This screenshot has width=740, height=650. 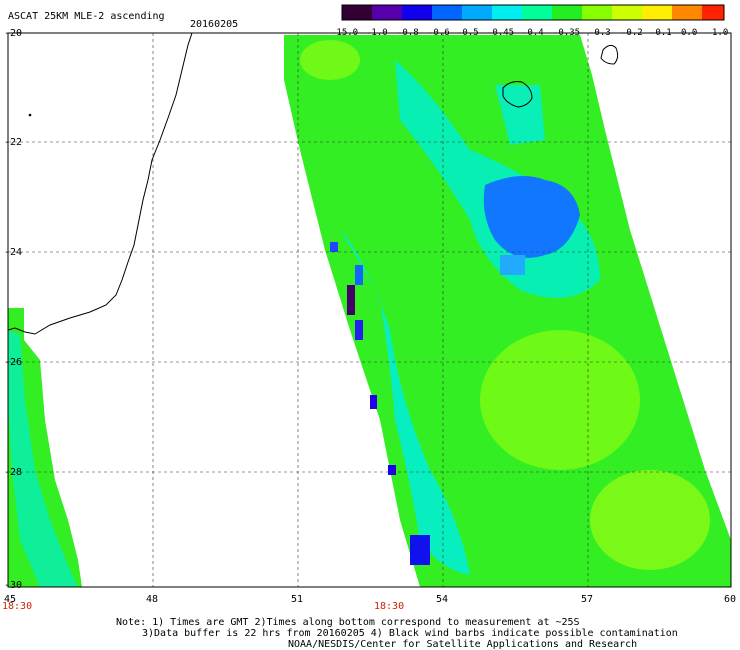 What do you see at coordinates (377, 33) in the screenshot?
I see `colorbar-label: -1.0` at bounding box center [377, 33].